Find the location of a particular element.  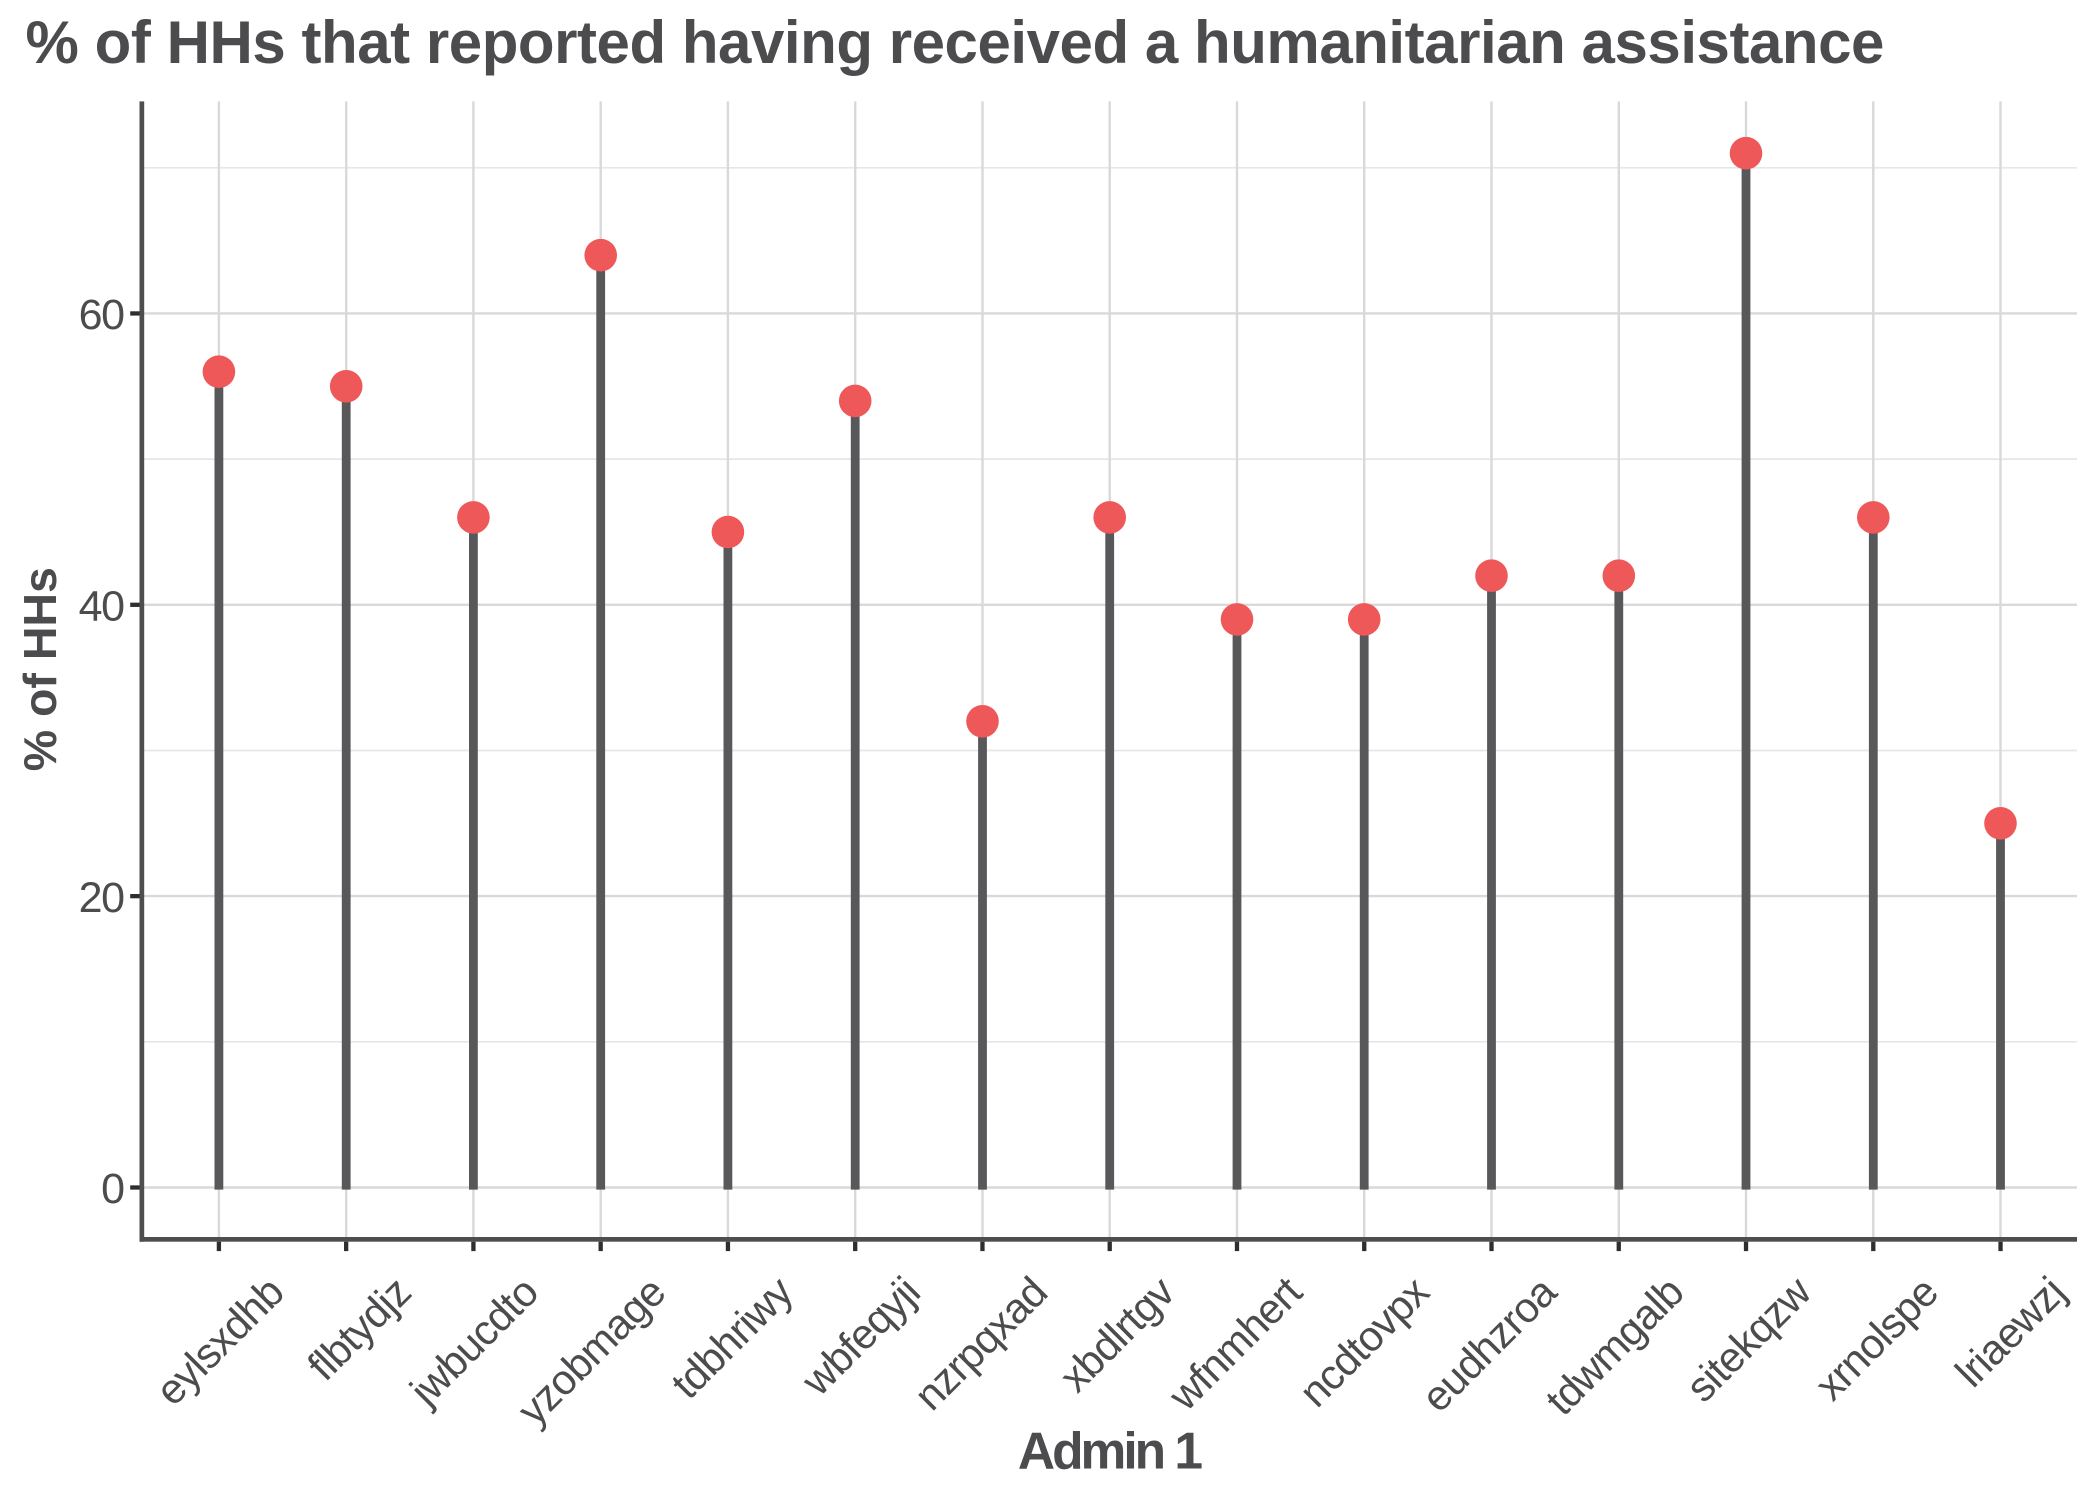

svg-text: 40 is located at coordinates (101, 606).